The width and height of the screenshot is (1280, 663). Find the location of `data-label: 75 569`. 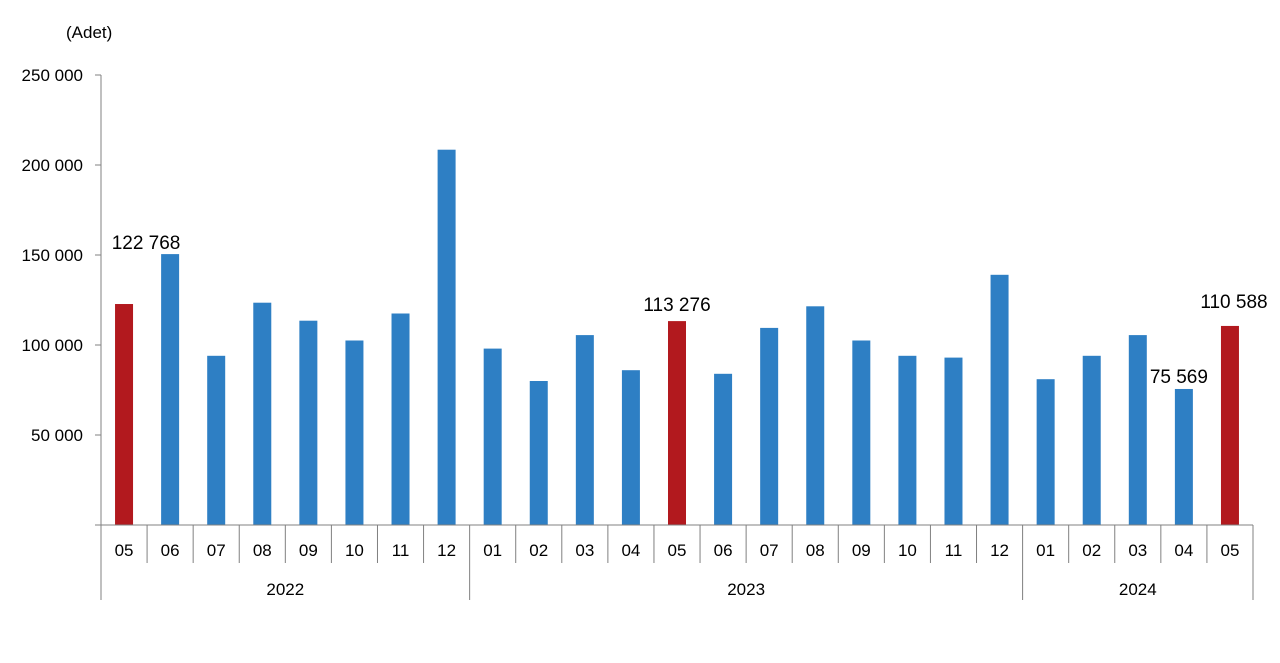

data-label: 75 569 is located at coordinates (1179, 377).